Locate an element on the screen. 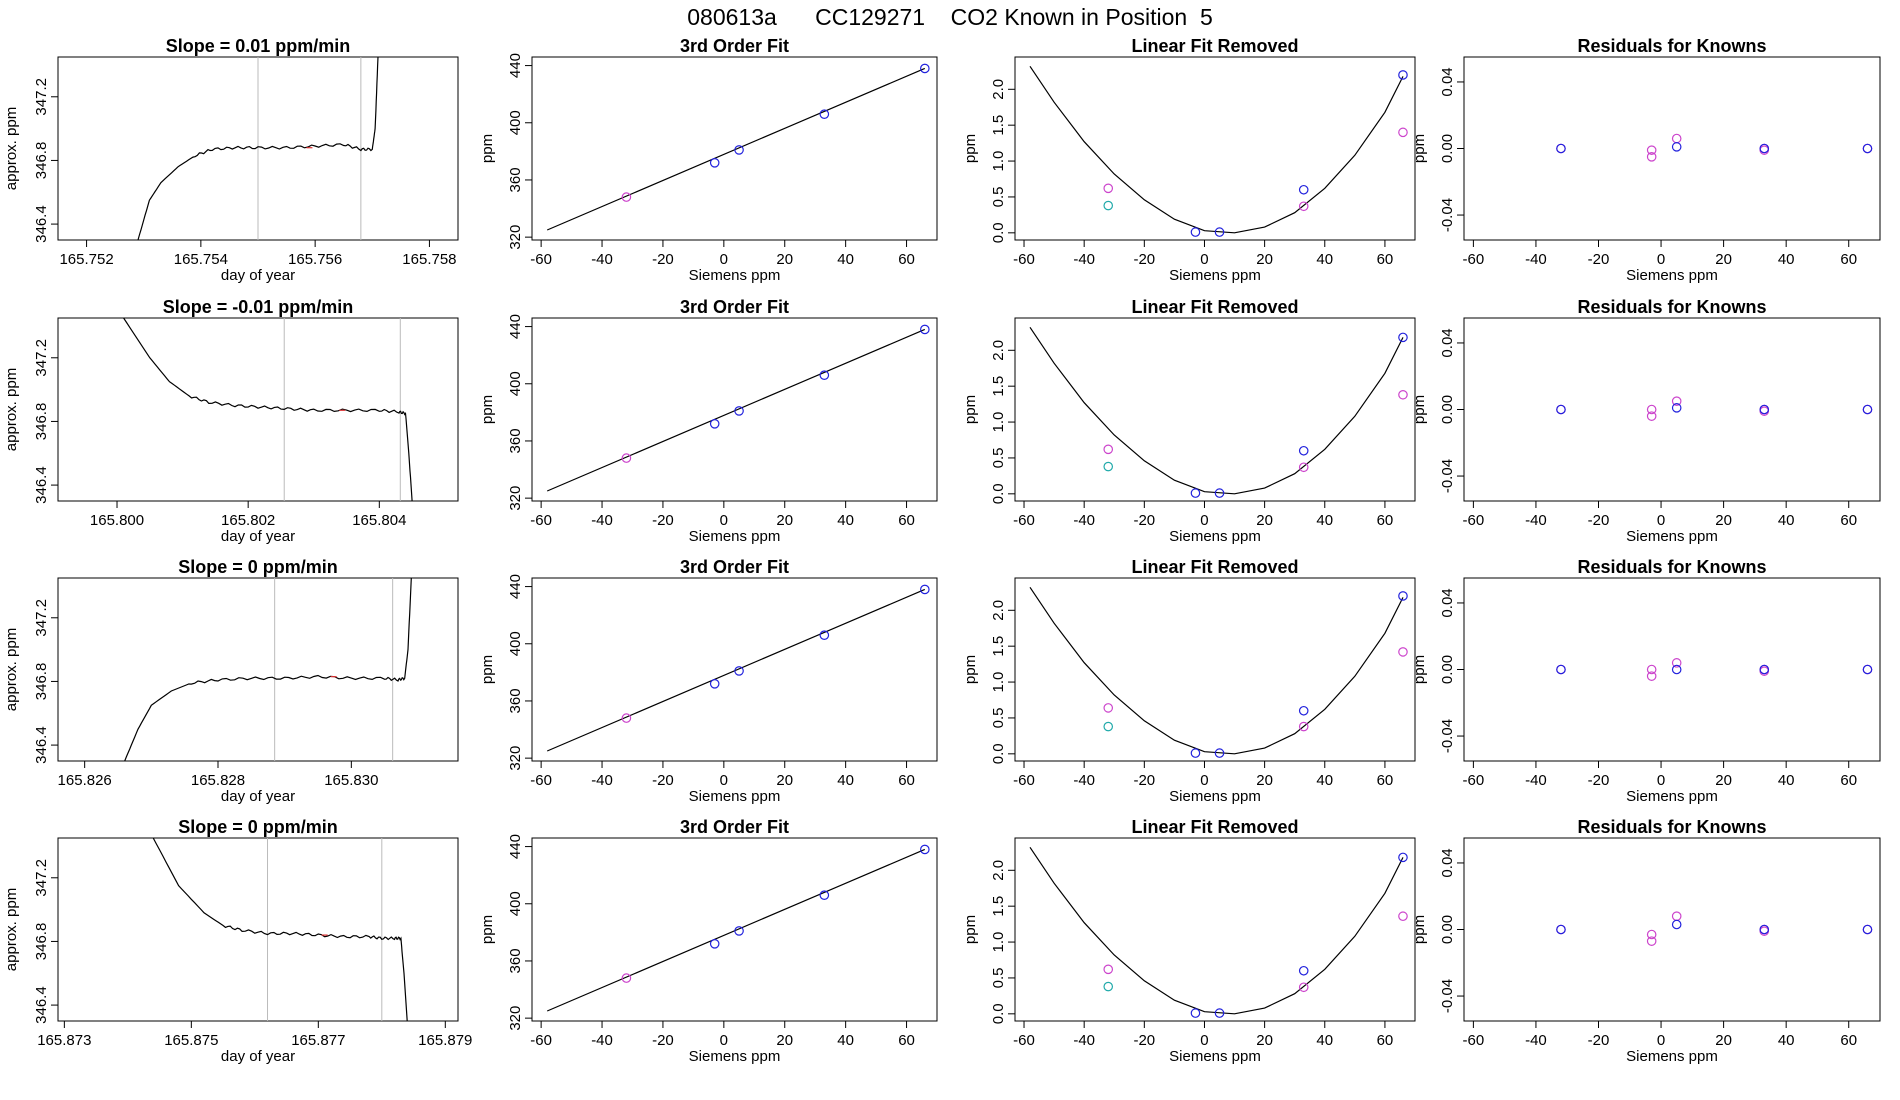  panel-title: Residuals for Knowns is located at coordinates (1671, 567).